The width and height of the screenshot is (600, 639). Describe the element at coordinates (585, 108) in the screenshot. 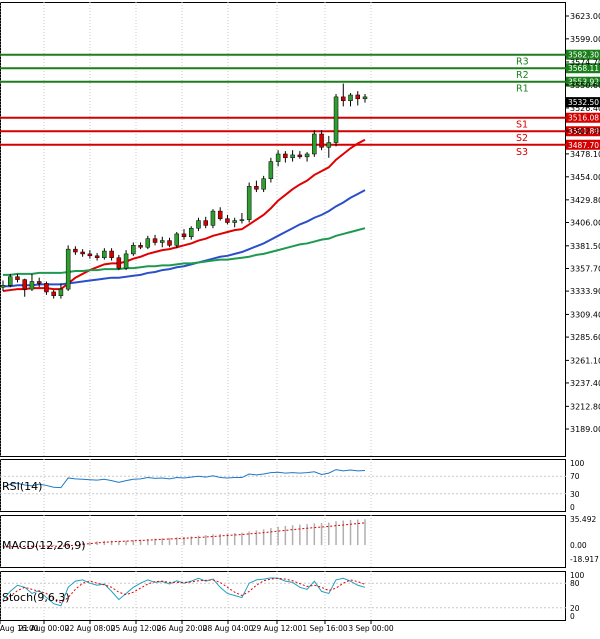

I see `price-tick-label: 3526.40` at that location.